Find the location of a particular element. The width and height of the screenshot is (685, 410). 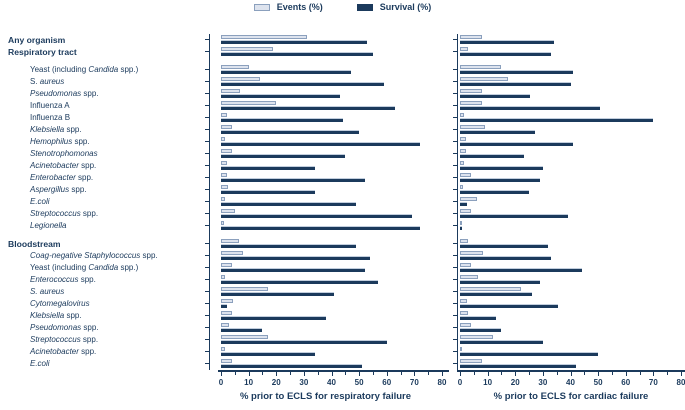

category-label: Stenotrophomonas is located at coordinates (64, 153).